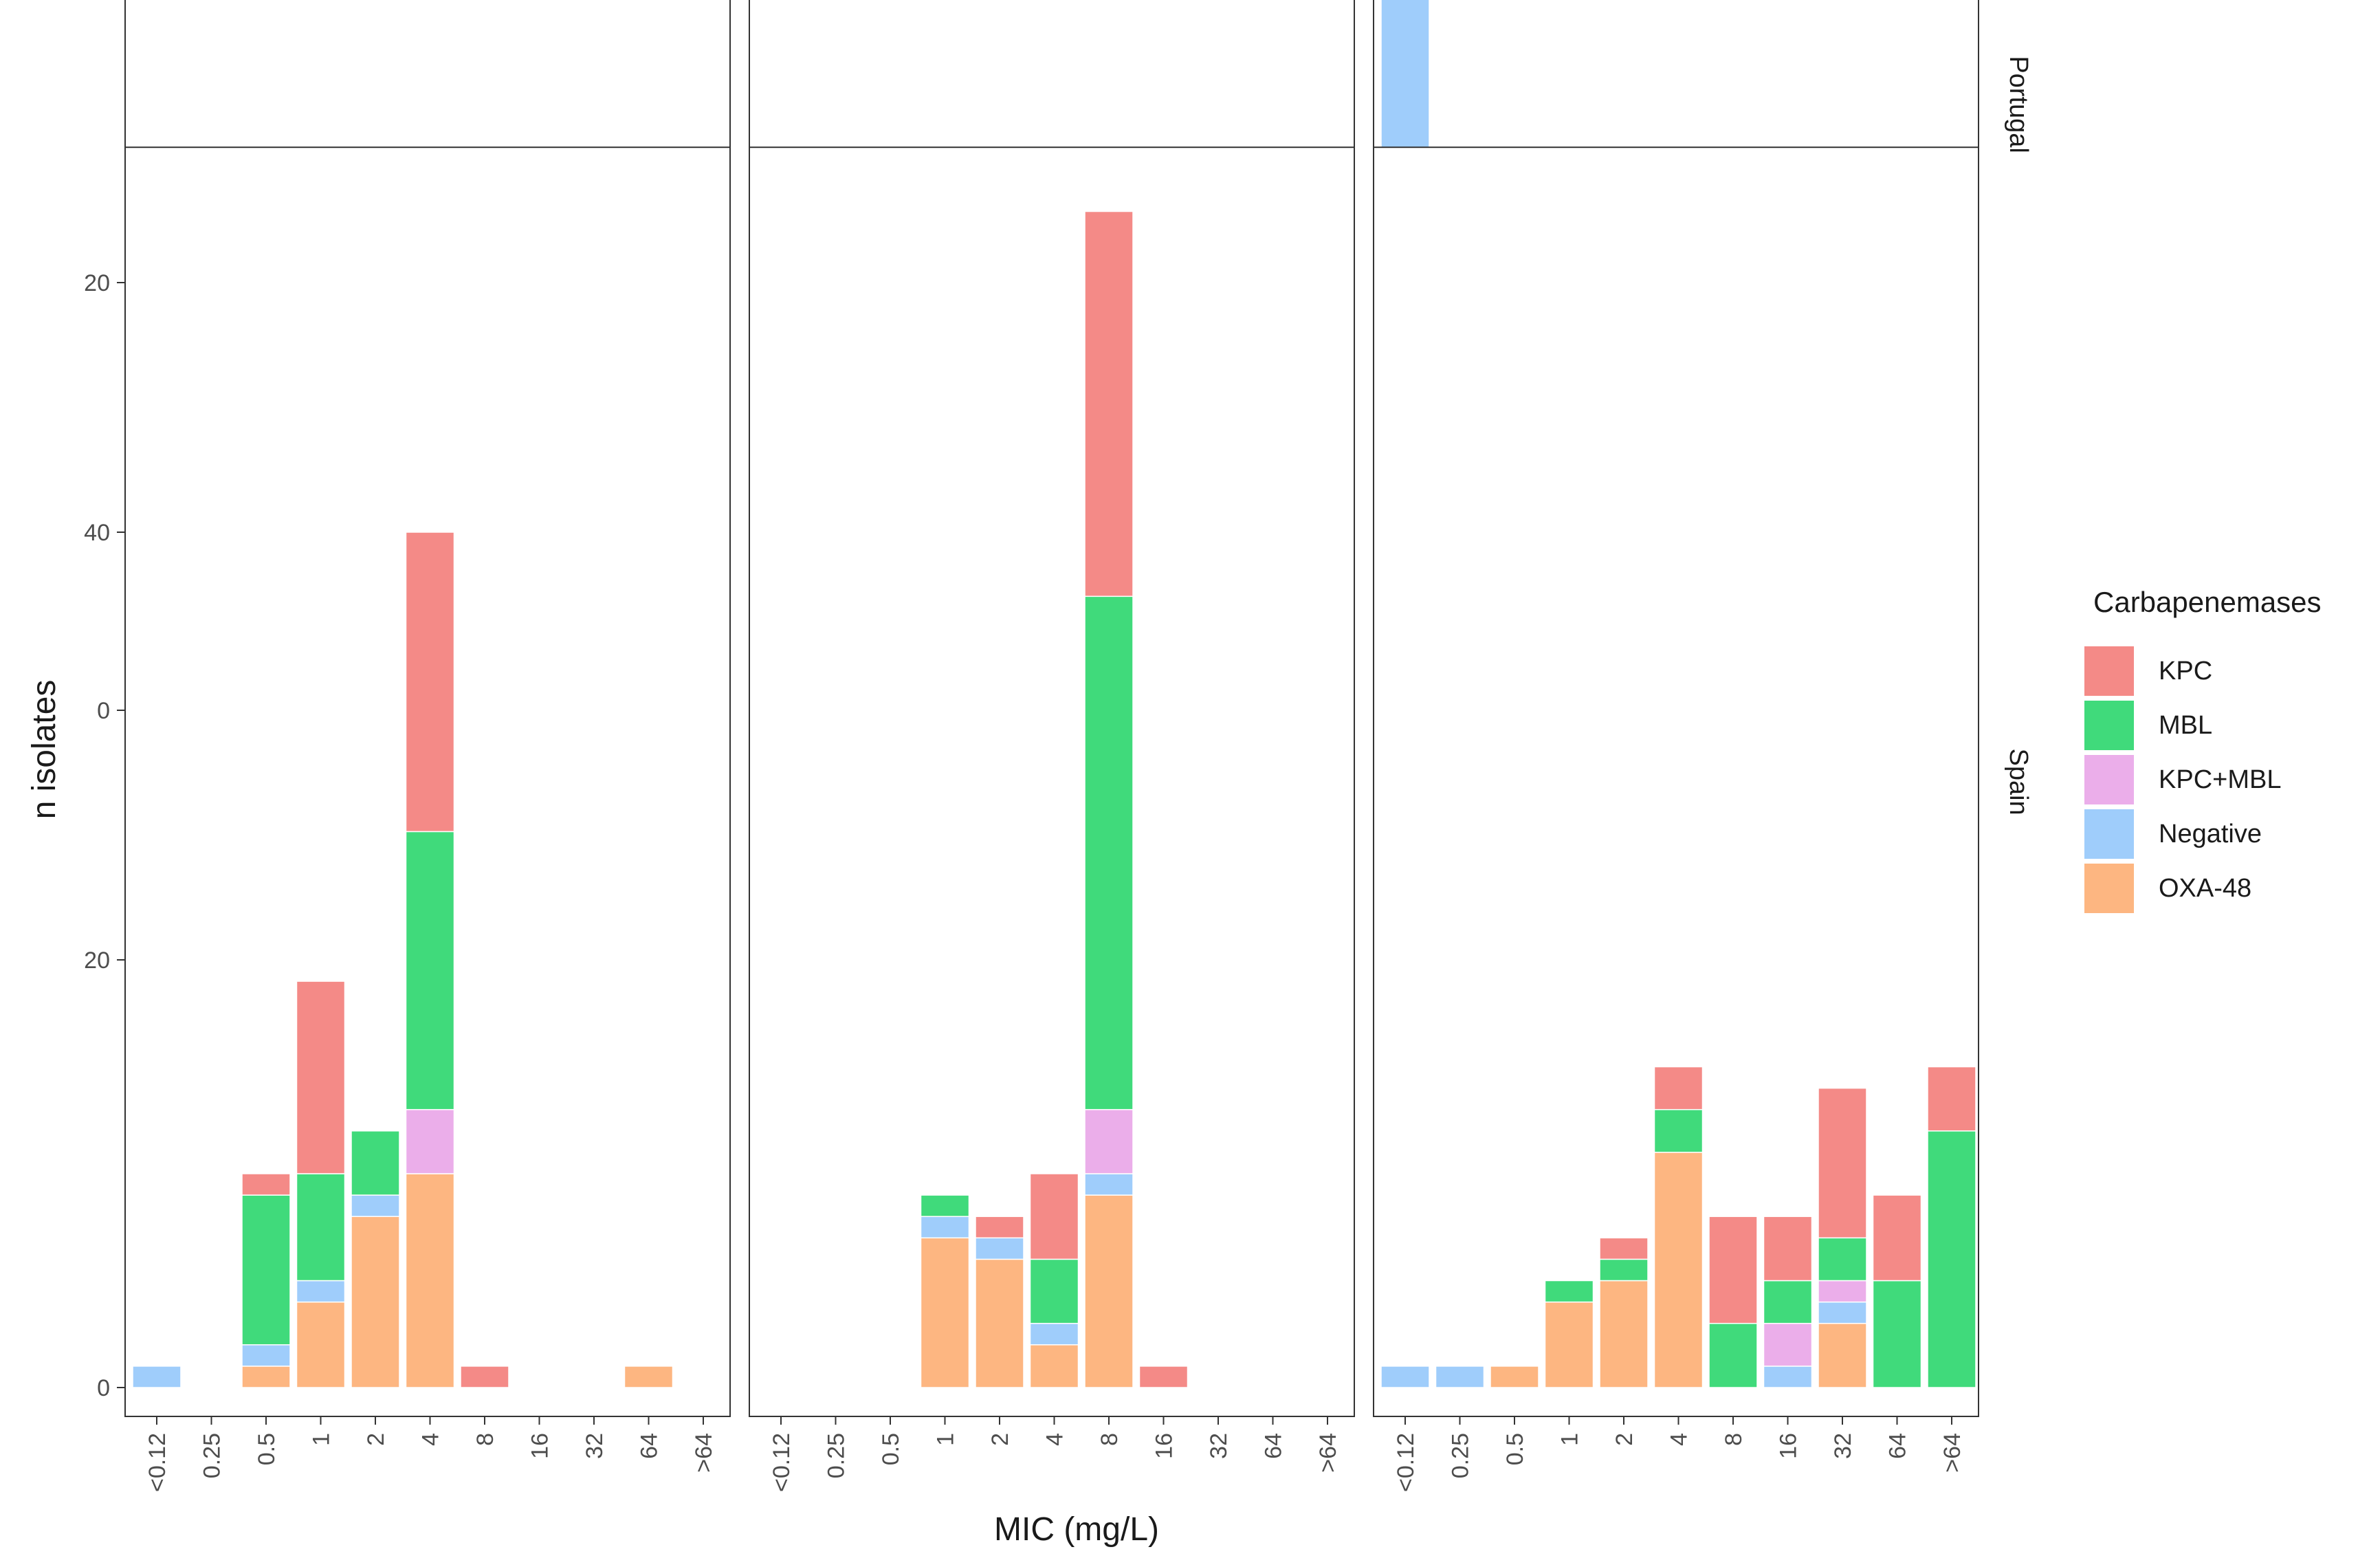  Describe the element at coordinates (2109, 726) in the screenshot. I see `legend-swatch-mbl` at that location.